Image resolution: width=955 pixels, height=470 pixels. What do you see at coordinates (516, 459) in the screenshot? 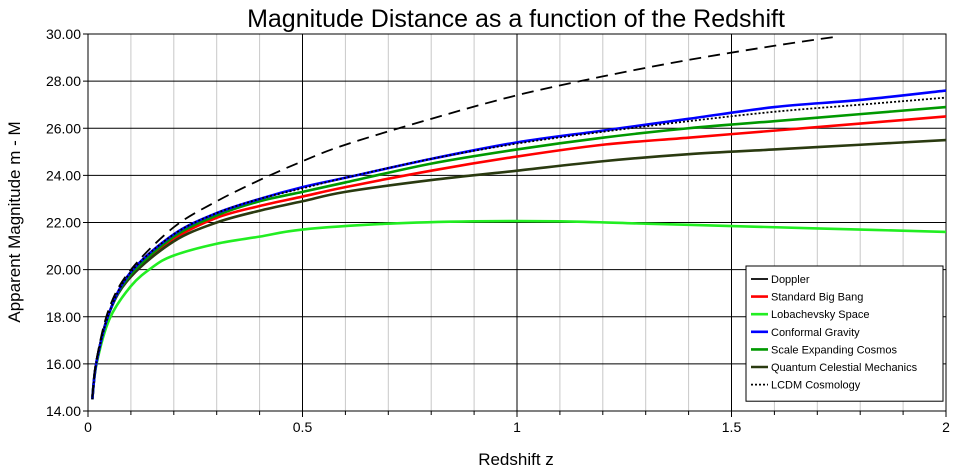
I see `x-axis-label: Redshift z` at bounding box center [516, 459].